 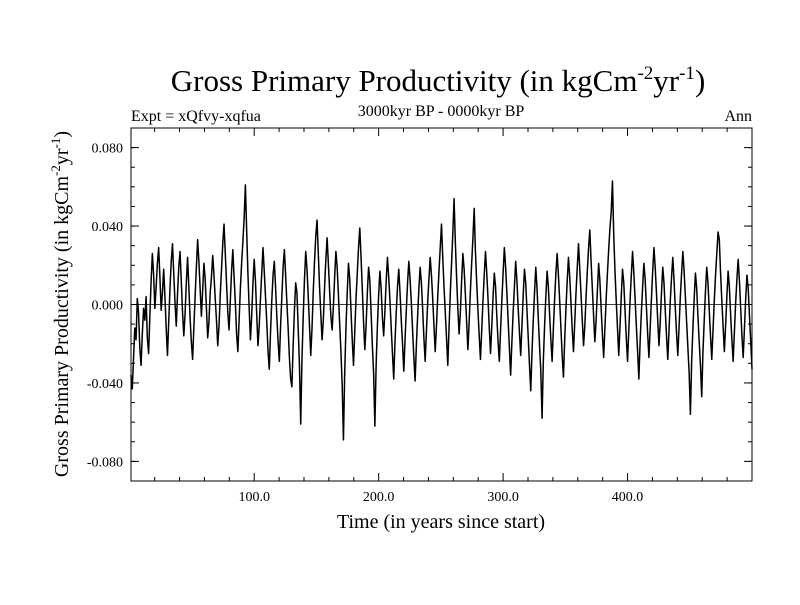 I want to click on y-tick-label: 0.080, so click(x=108, y=149).